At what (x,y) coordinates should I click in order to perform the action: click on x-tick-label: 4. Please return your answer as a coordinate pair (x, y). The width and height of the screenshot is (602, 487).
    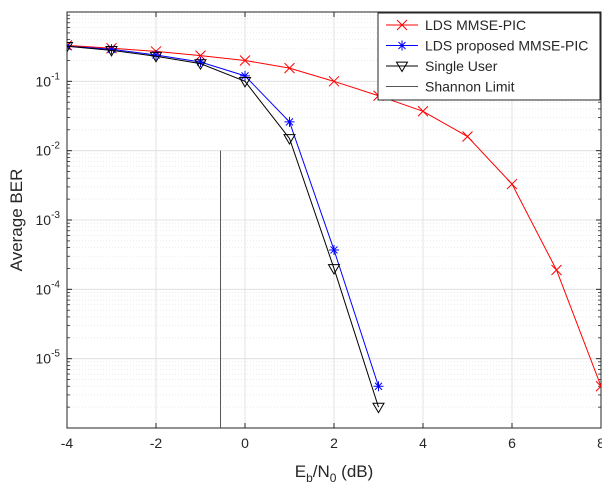
    Looking at the image, I should click on (423, 443).